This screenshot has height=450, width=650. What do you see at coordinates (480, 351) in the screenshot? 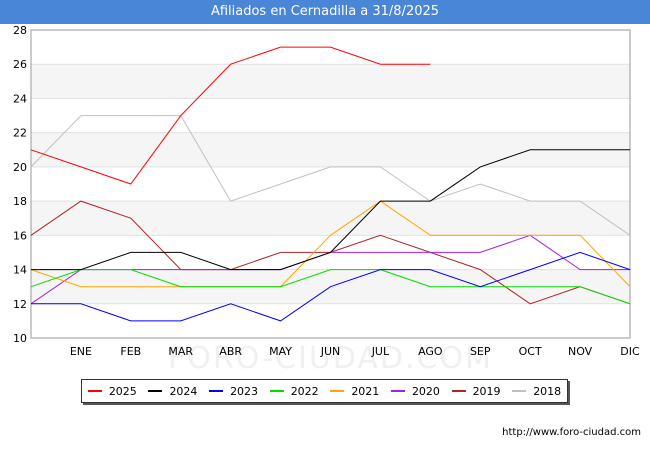
I see `x-tick-label: SEP` at bounding box center [480, 351].